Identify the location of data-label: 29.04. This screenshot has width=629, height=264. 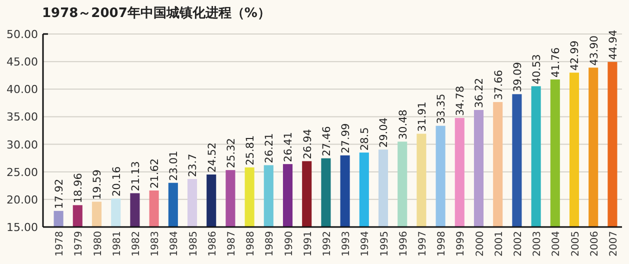
(384, 132).